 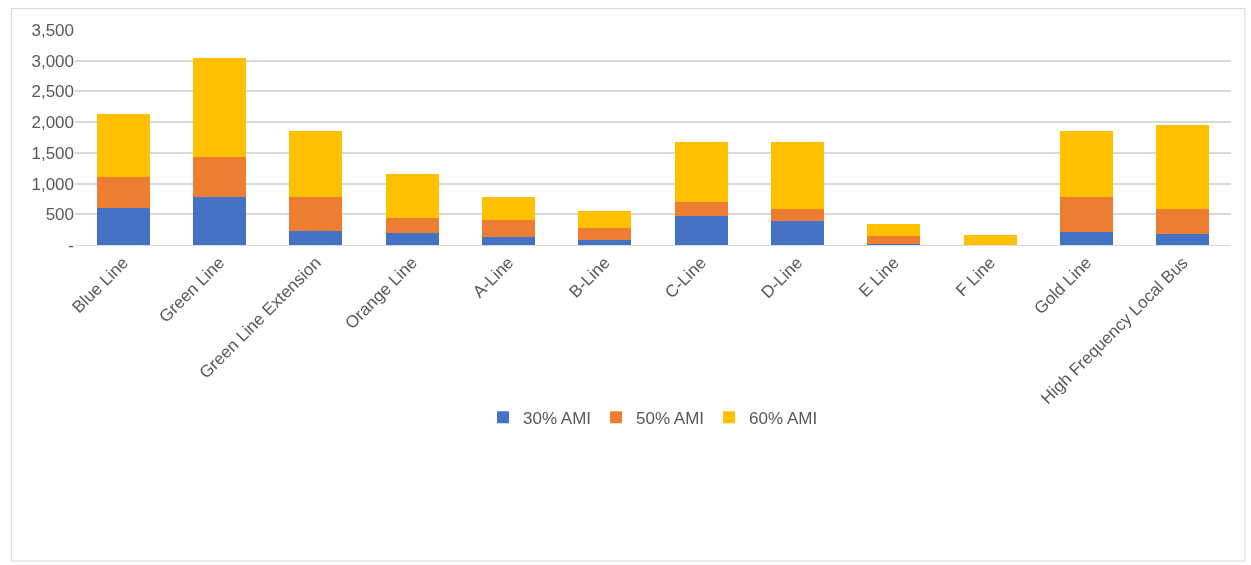 I want to click on y-tick-label: 2,500, so click(x=52, y=92).